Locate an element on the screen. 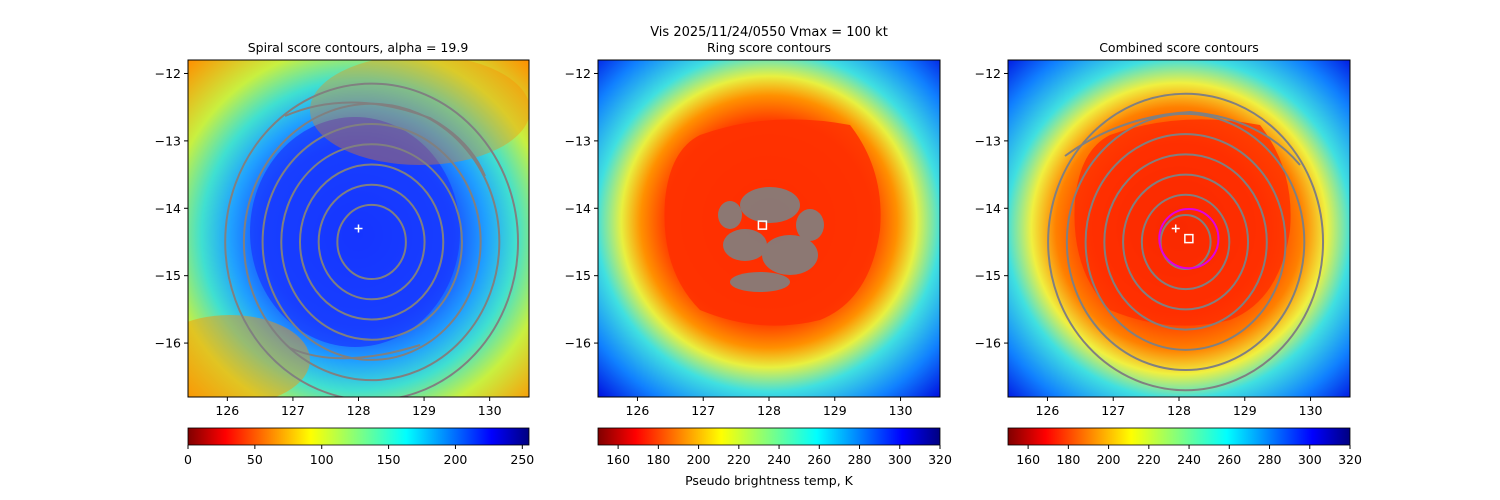 The height and width of the screenshot is (500, 1500). spiral-arc-lower is located at coordinates (355, 352).